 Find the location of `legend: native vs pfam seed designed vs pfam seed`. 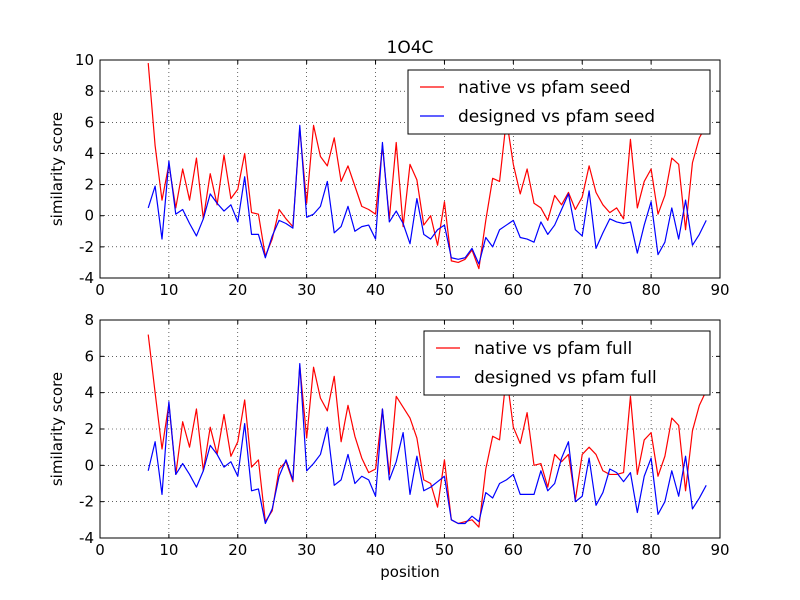

legend: native vs pfam seed designed vs pfam seed is located at coordinates (559, 102).